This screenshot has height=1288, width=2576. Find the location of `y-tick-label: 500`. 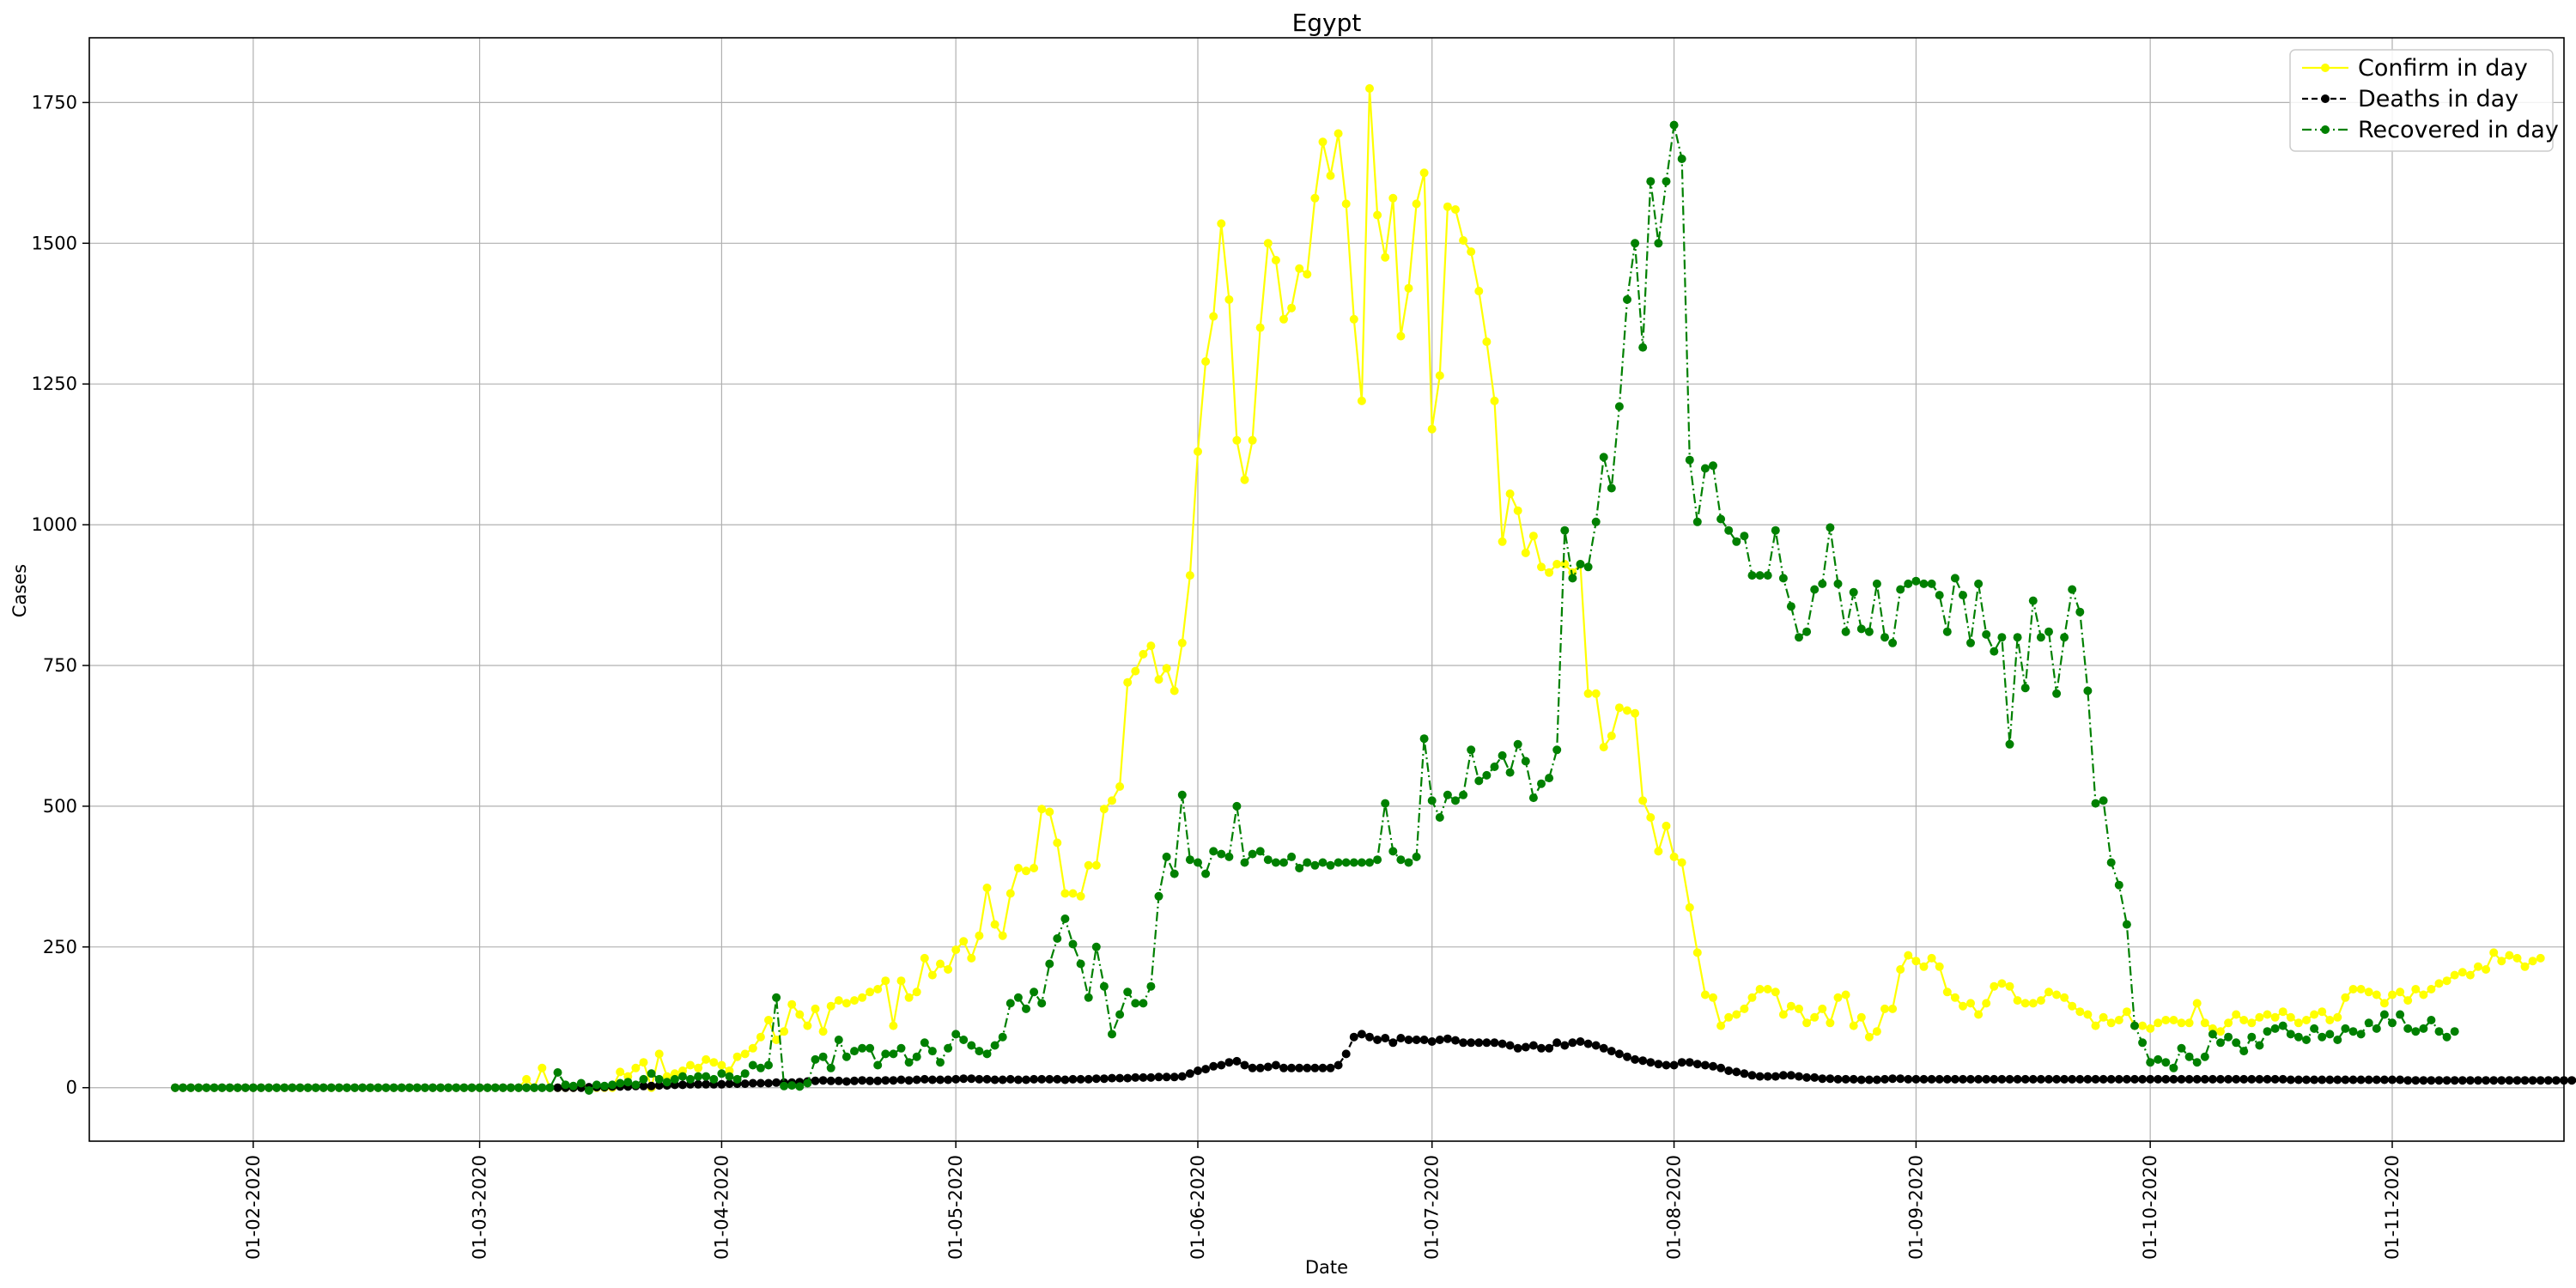

y-tick-label: 500 is located at coordinates (60, 806).